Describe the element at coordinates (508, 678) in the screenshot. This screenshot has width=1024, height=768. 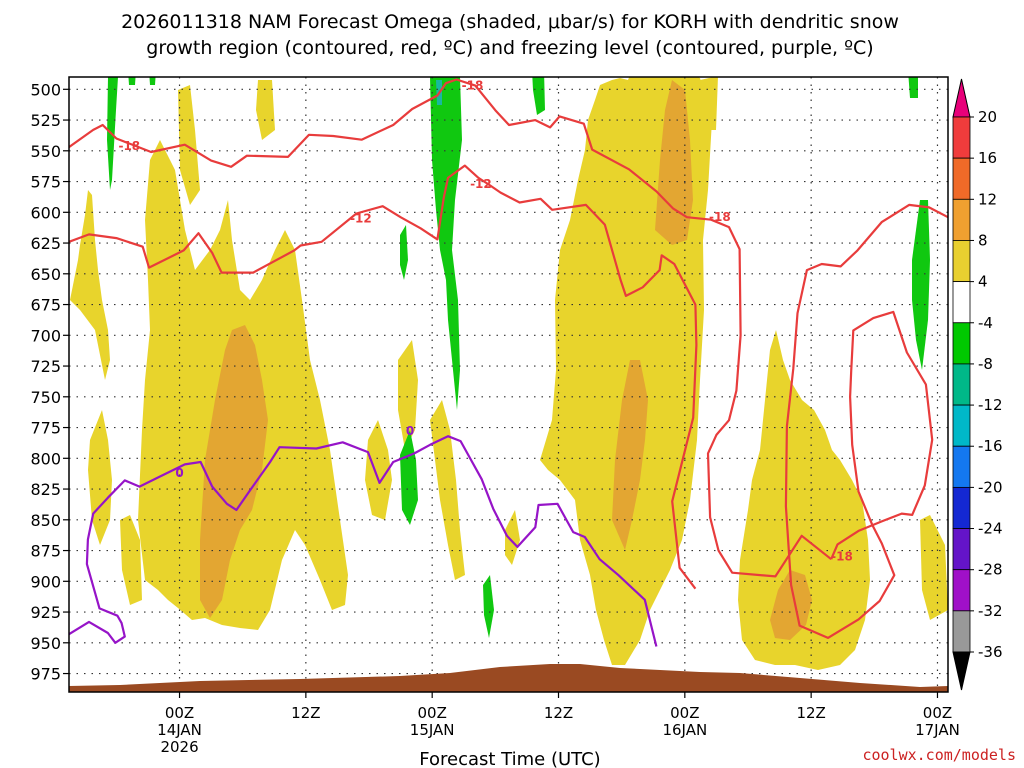
I see `terrain-surface` at that location.